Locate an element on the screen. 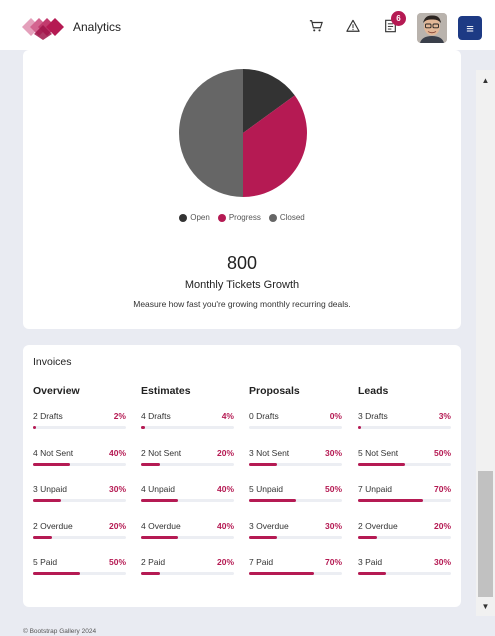  row-label: 2 Overdue is located at coordinates (53, 525).